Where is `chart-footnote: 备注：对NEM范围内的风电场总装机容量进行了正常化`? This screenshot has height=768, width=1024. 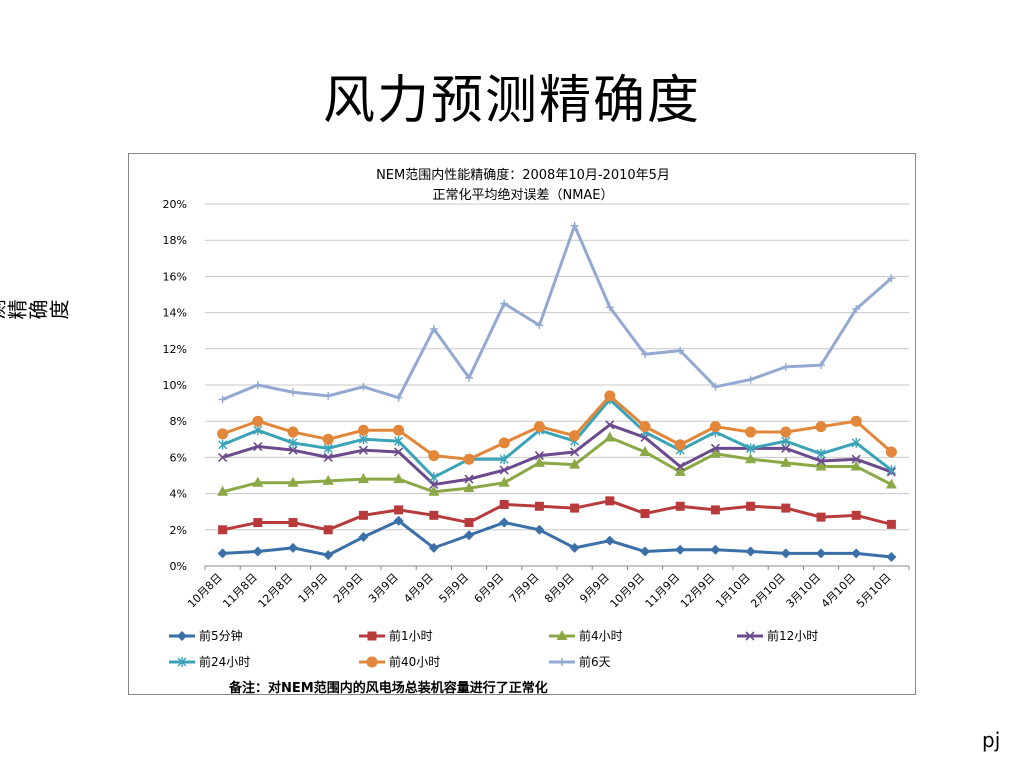 chart-footnote: 备注：对NEM范围内的风电场总装机容量进行了正常化 is located at coordinates (388, 688).